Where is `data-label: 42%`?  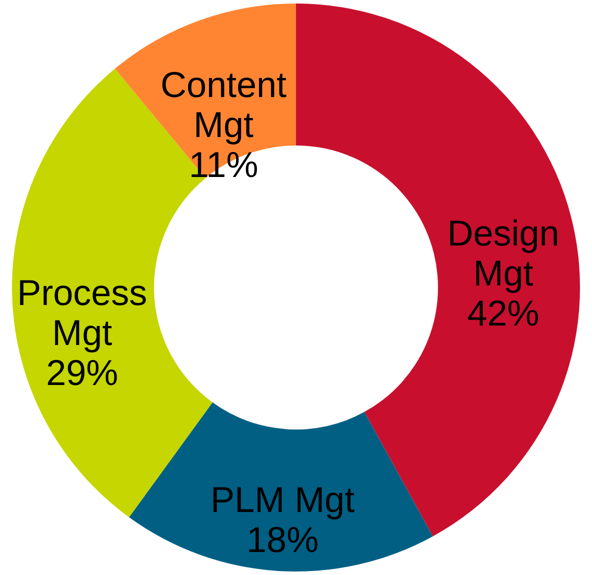 data-label: 42% is located at coordinates (503, 313).